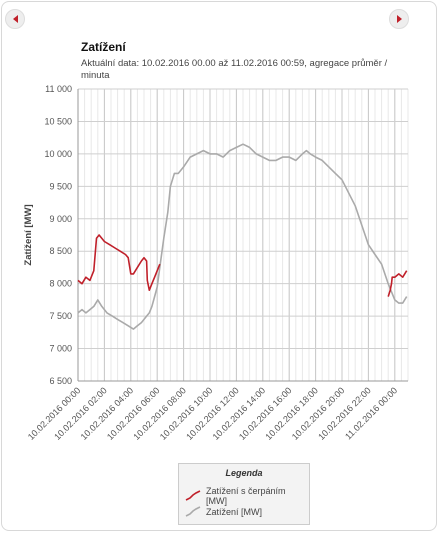 This screenshot has height=534, width=440. I want to click on y-tick-label: 8 500, so click(60, 251).